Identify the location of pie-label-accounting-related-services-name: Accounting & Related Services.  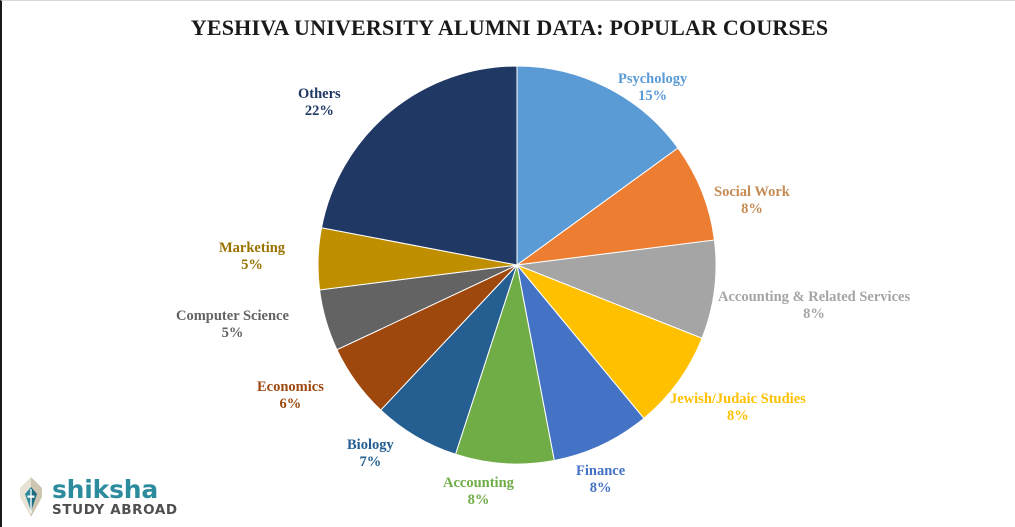
(814, 297).